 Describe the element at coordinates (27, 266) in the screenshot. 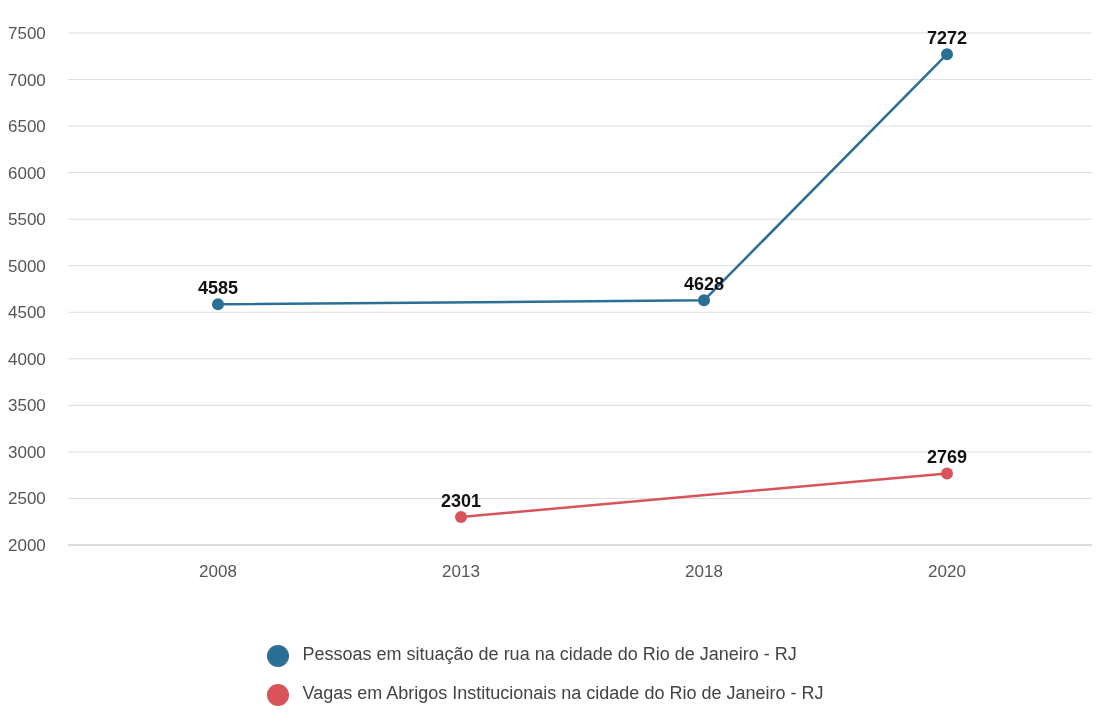

I see `y-tick-label: 5000` at that location.